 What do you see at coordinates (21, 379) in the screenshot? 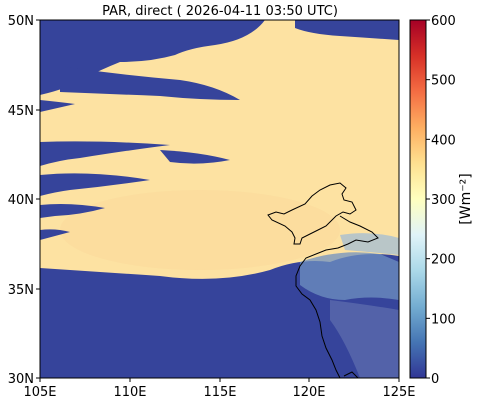
I see `y-tick-label: 30N` at bounding box center [21, 379].